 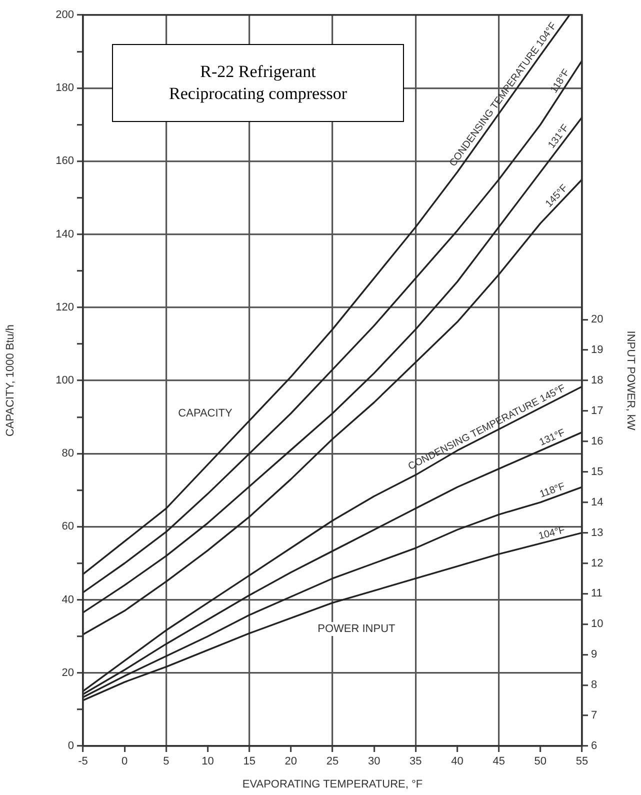 I want to click on x-tick-label: 40, so click(x=457, y=762).